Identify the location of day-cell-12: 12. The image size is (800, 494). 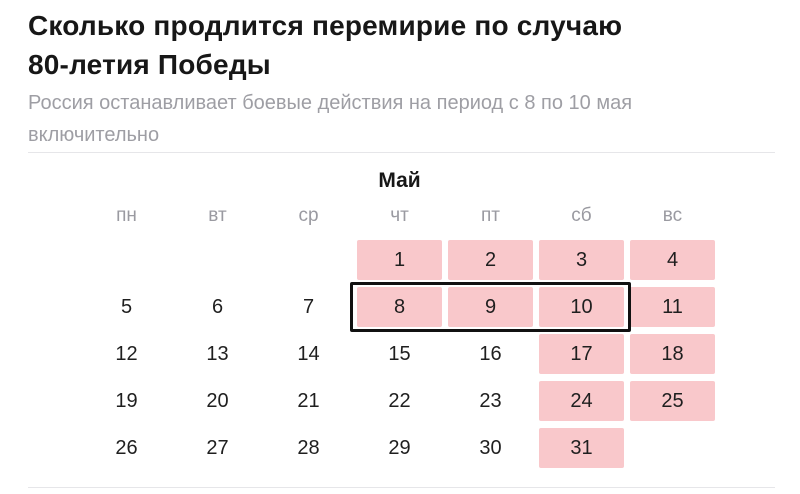
(126, 353).